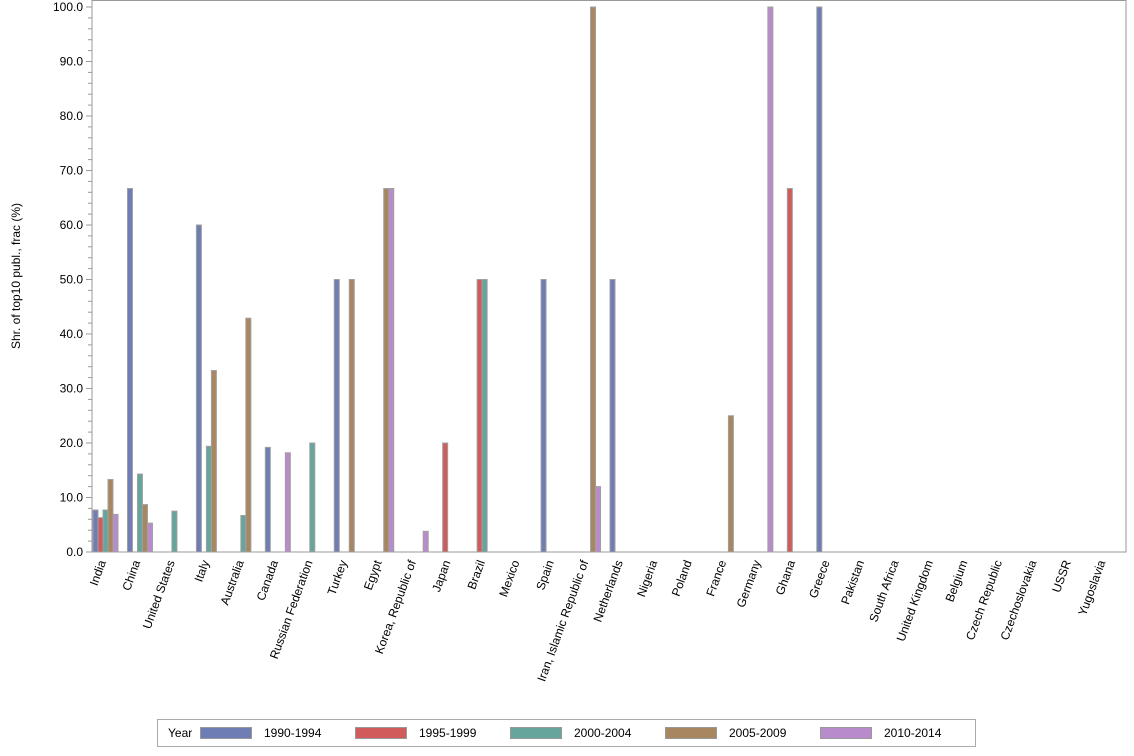 The width and height of the screenshot is (1134, 756). Describe the element at coordinates (1019, 600) in the screenshot. I see `x-tick-label: Czechoslovakia` at that location.